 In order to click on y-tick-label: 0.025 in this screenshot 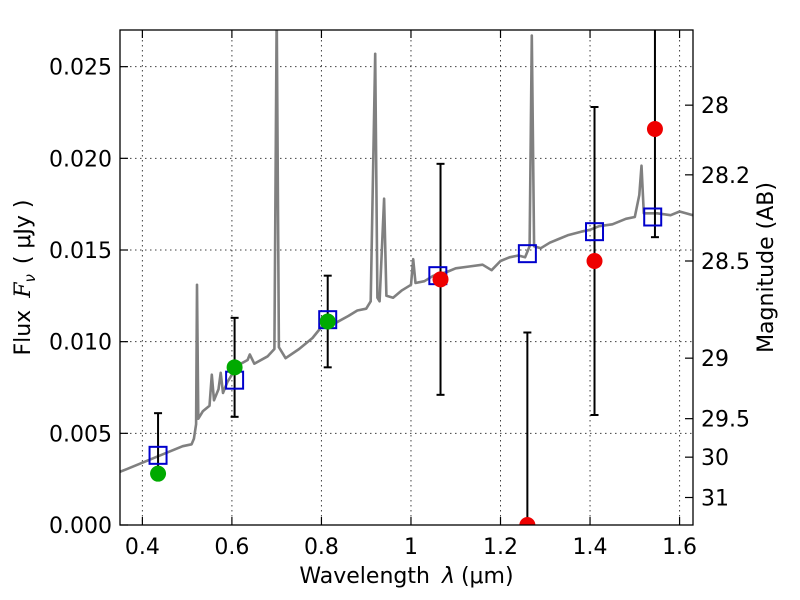, I will do `click(80, 68)`.